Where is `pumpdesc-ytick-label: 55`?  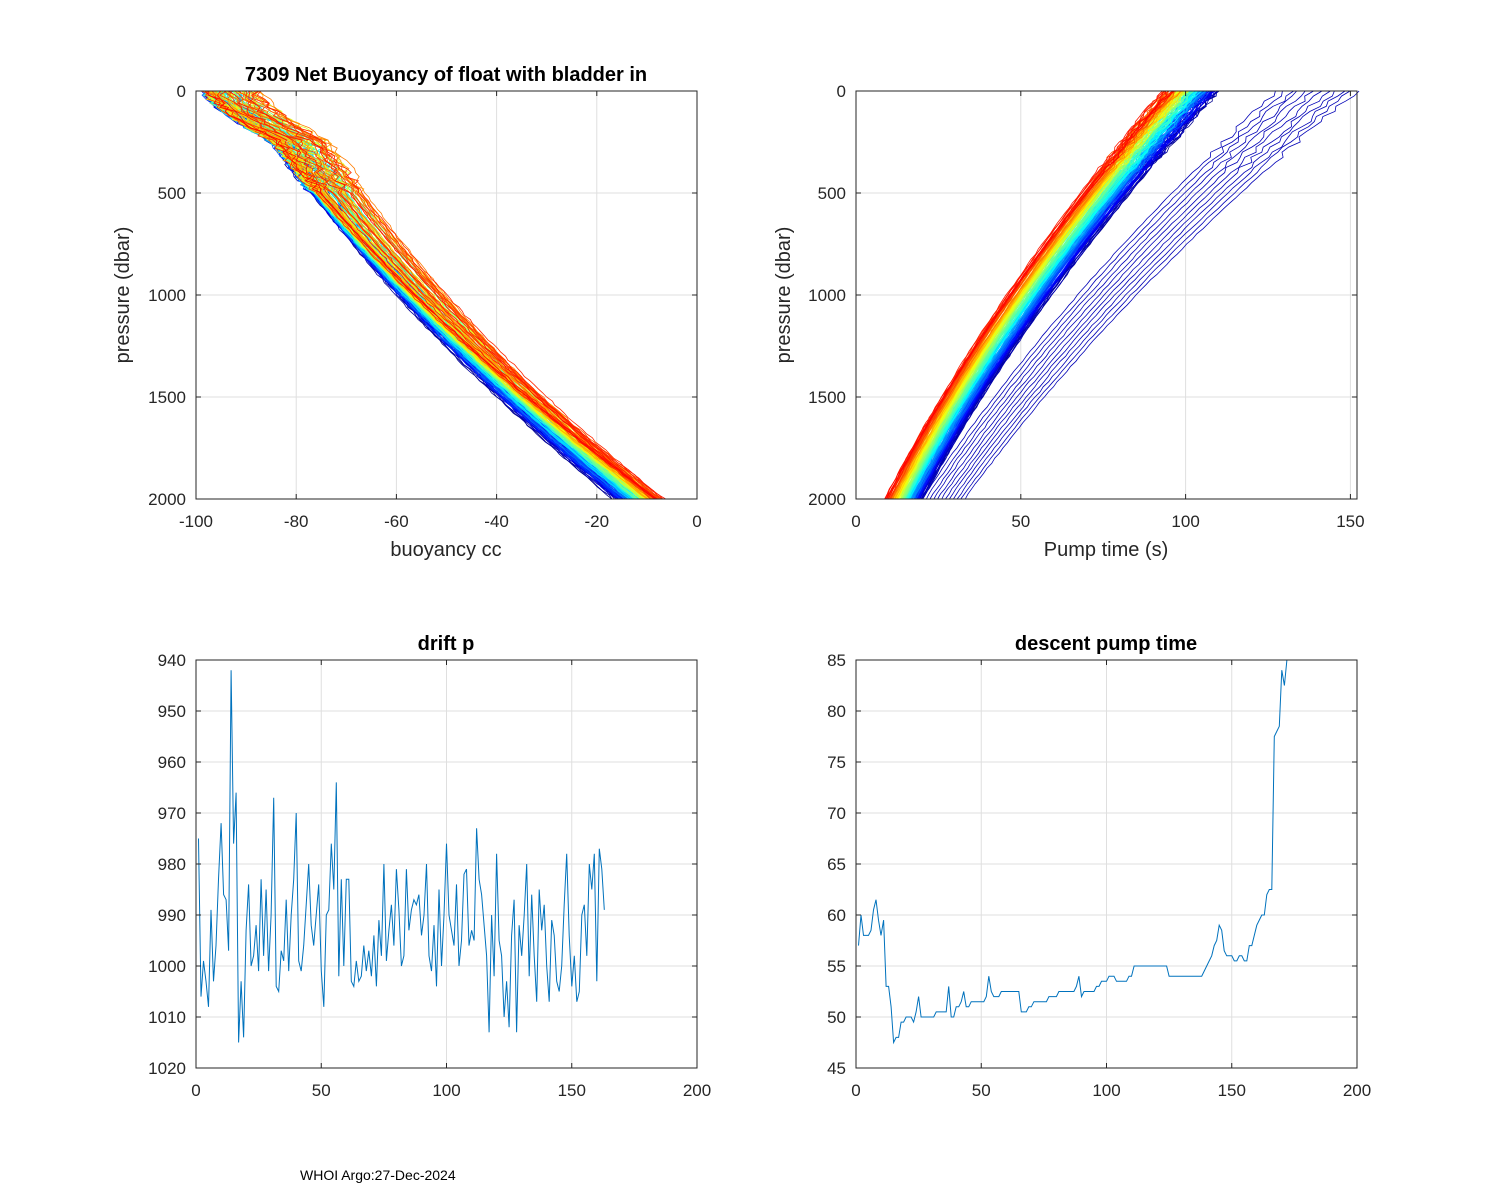 pumpdesc-ytick-label: 55 is located at coordinates (836, 966).